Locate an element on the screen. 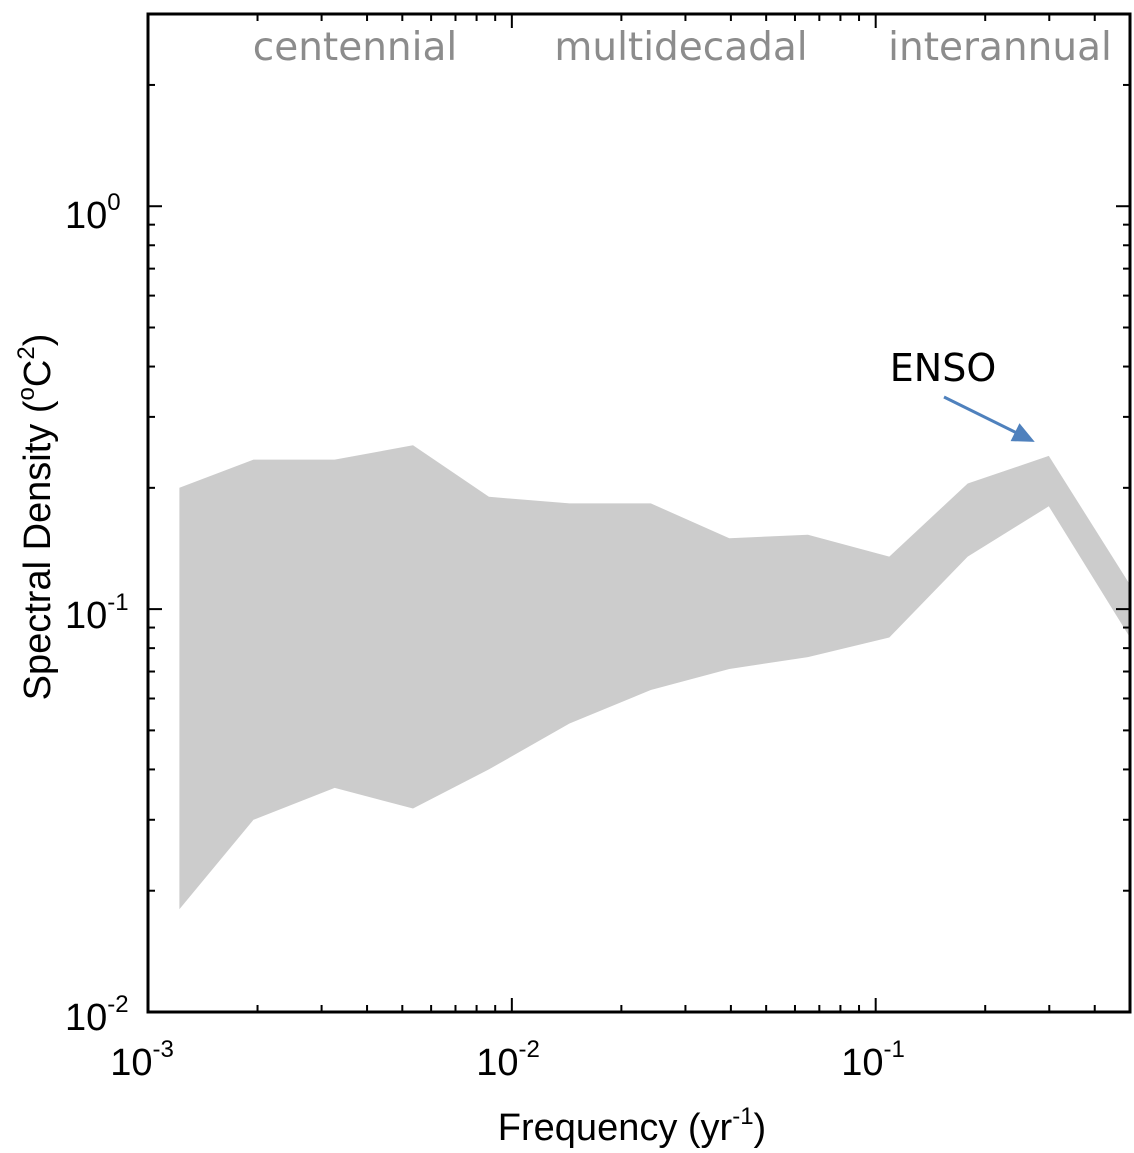 Image resolution: width=1134 pixels, height=1153 pixels. y-tick-label-0.01: 10⁻² is located at coordinates (97, 1015).